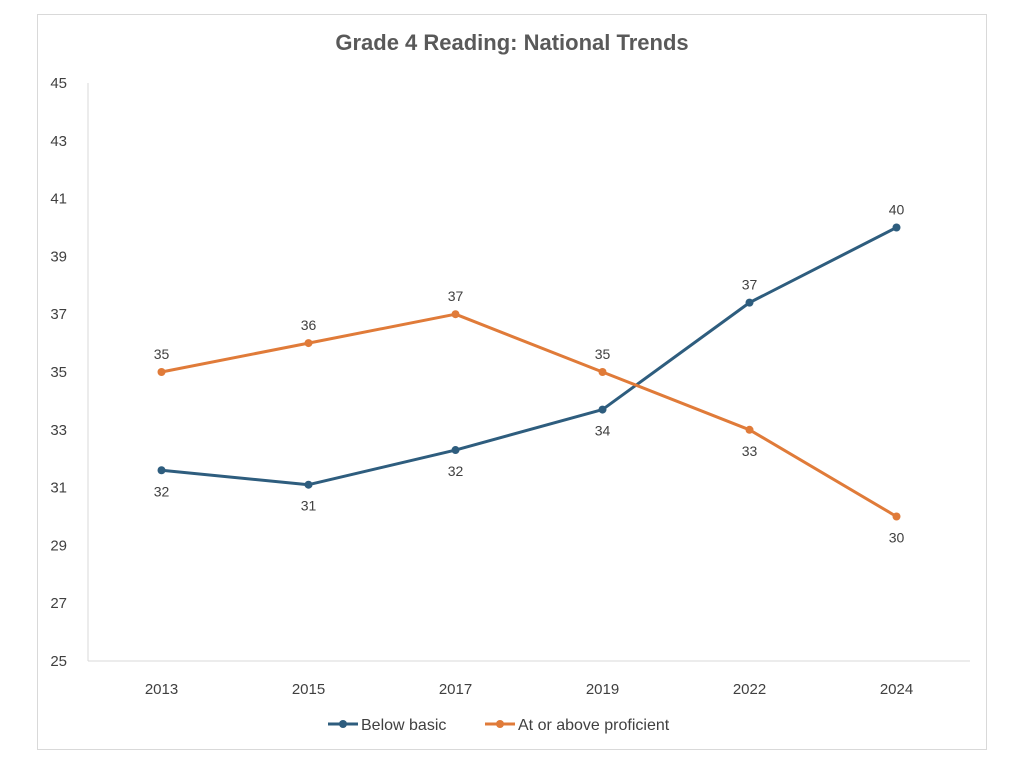  I want to click on y-tick-label: 45, so click(58, 83).